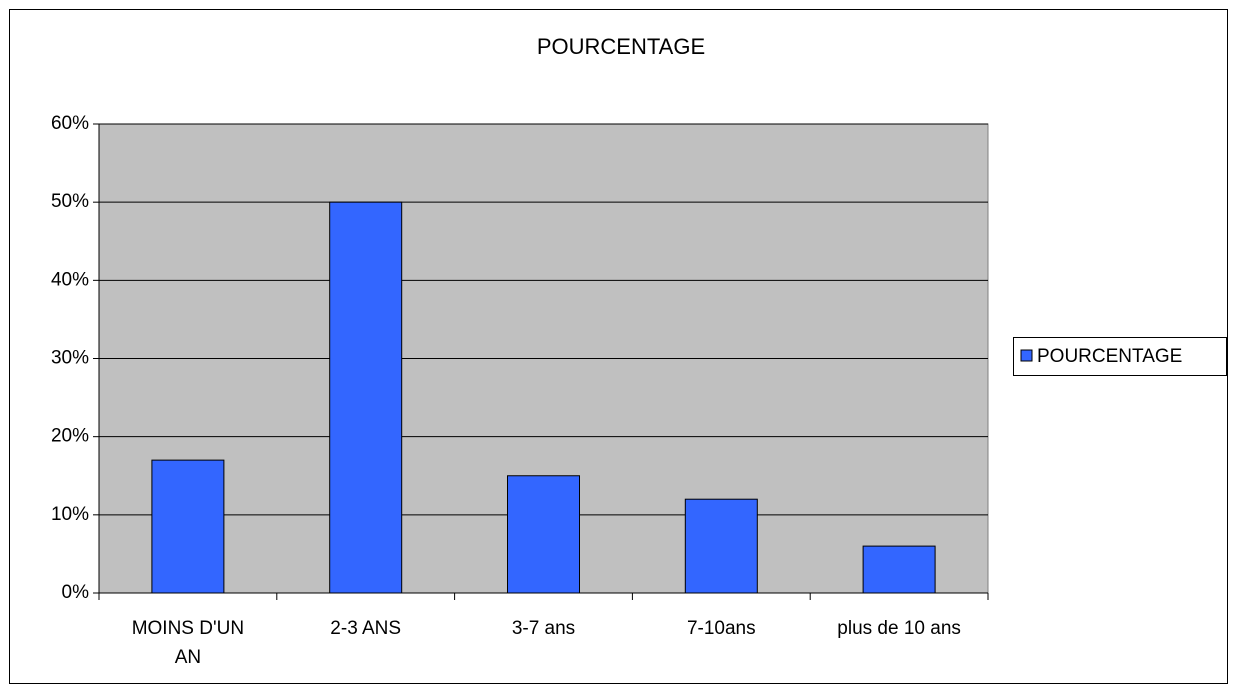  Describe the element at coordinates (70, 514) in the screenshot. I see `y-tick-label: 10%` at that location.